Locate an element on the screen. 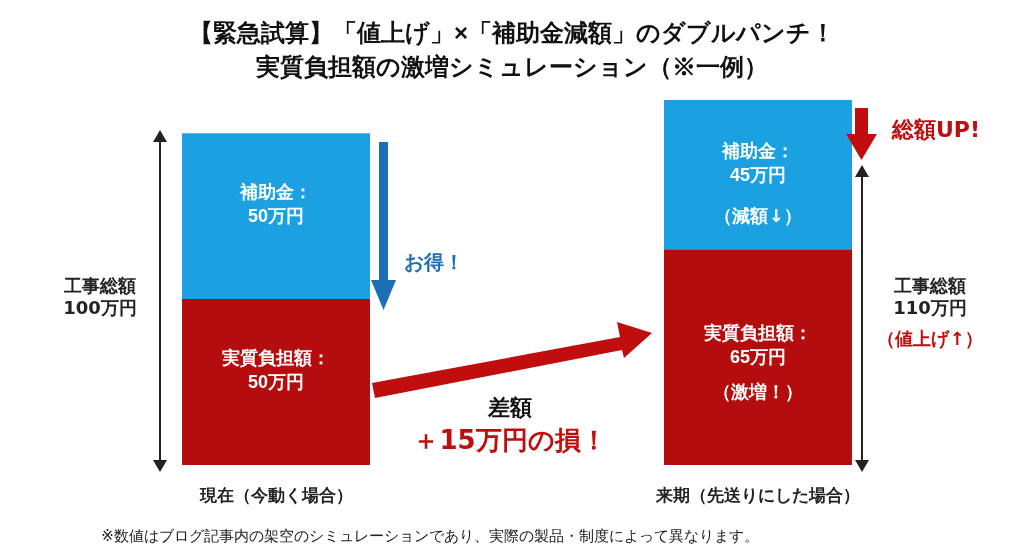 The height and width of the screenshot is (559, 1024). x-tick-label: 現在（今動く場合） is located at coordinates (275, 495).